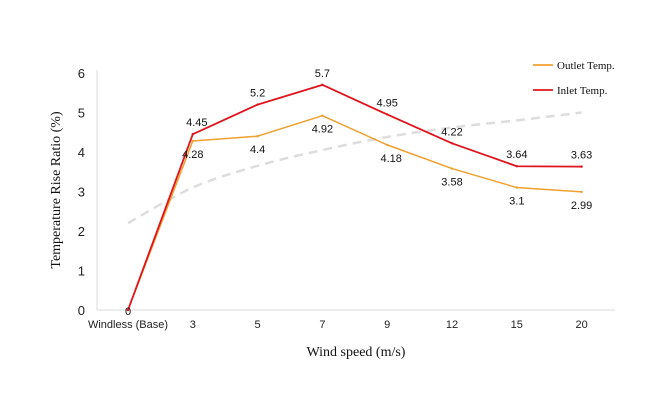  Describe the element at coordinates (81, 152) in the screenshot. I see `y-tick-label: 4` at that location.